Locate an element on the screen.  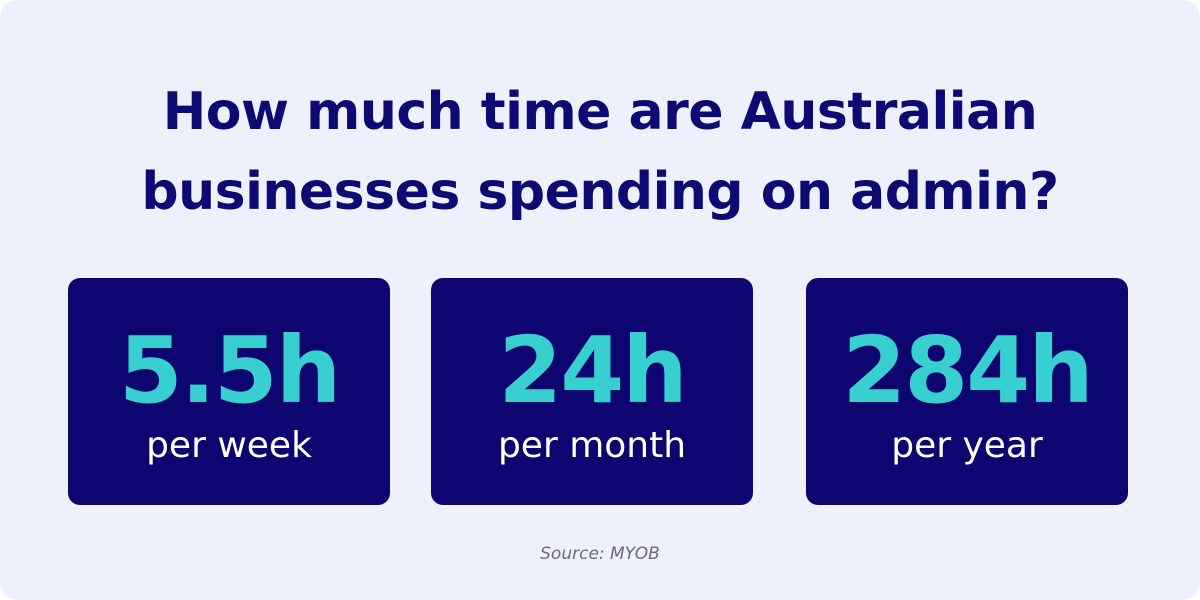
stat-card: 5.5h per week is located at coordinates (229, 391).